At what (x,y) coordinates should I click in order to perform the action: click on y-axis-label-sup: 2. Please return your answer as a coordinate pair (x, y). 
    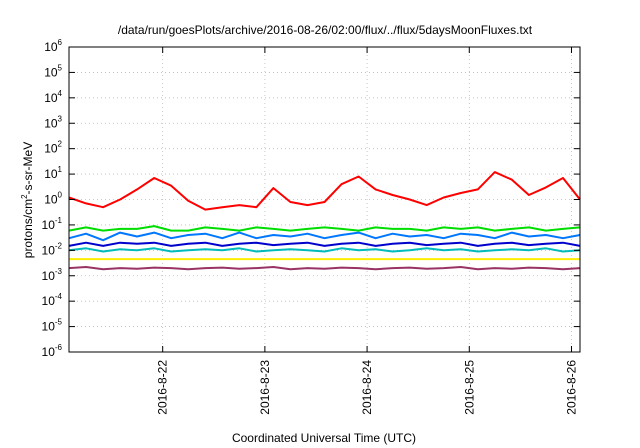
    Looking at the image, I should click on (24, 196).